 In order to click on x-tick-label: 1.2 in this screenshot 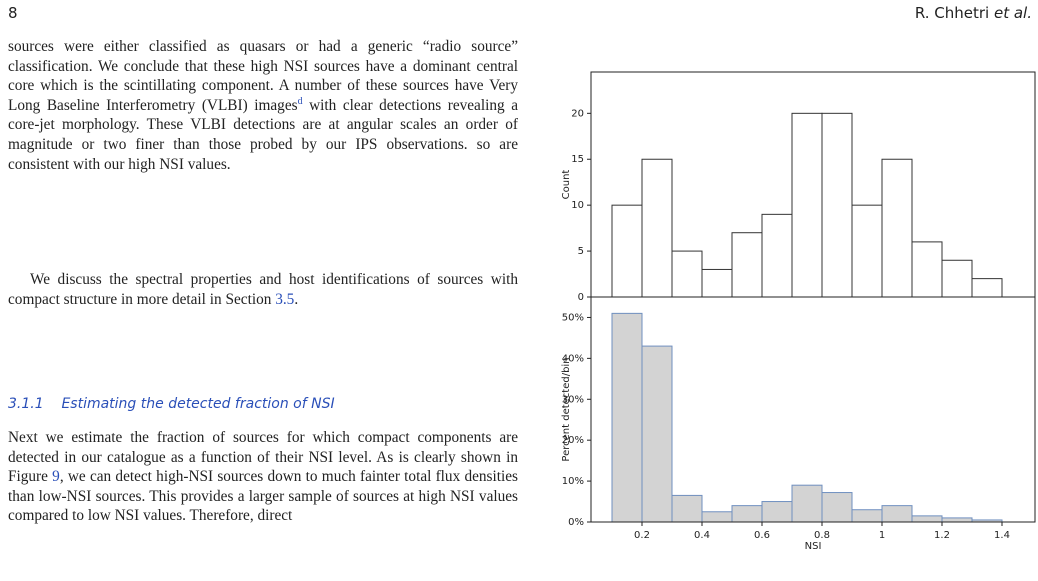, I will do `click(942, 535)`.